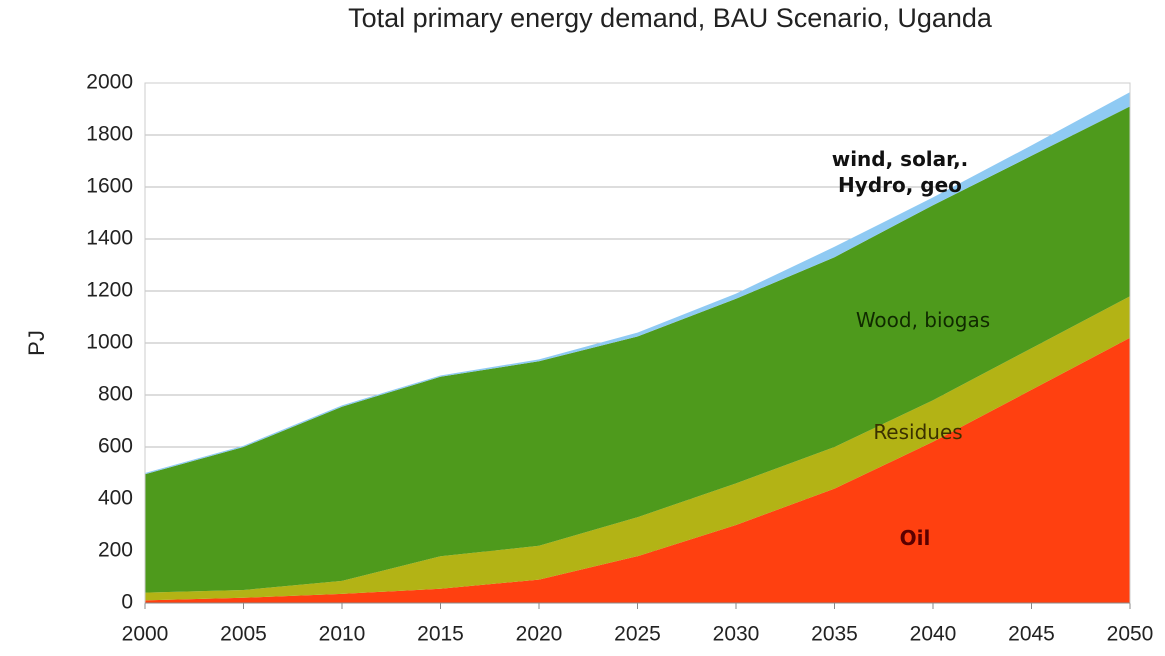 This screenshot has height=656, width=1165. What do you see at coordinates (933, 634) in the screenshot?
I see `x-tick-label: 2040` at bounding box center [933, 634].